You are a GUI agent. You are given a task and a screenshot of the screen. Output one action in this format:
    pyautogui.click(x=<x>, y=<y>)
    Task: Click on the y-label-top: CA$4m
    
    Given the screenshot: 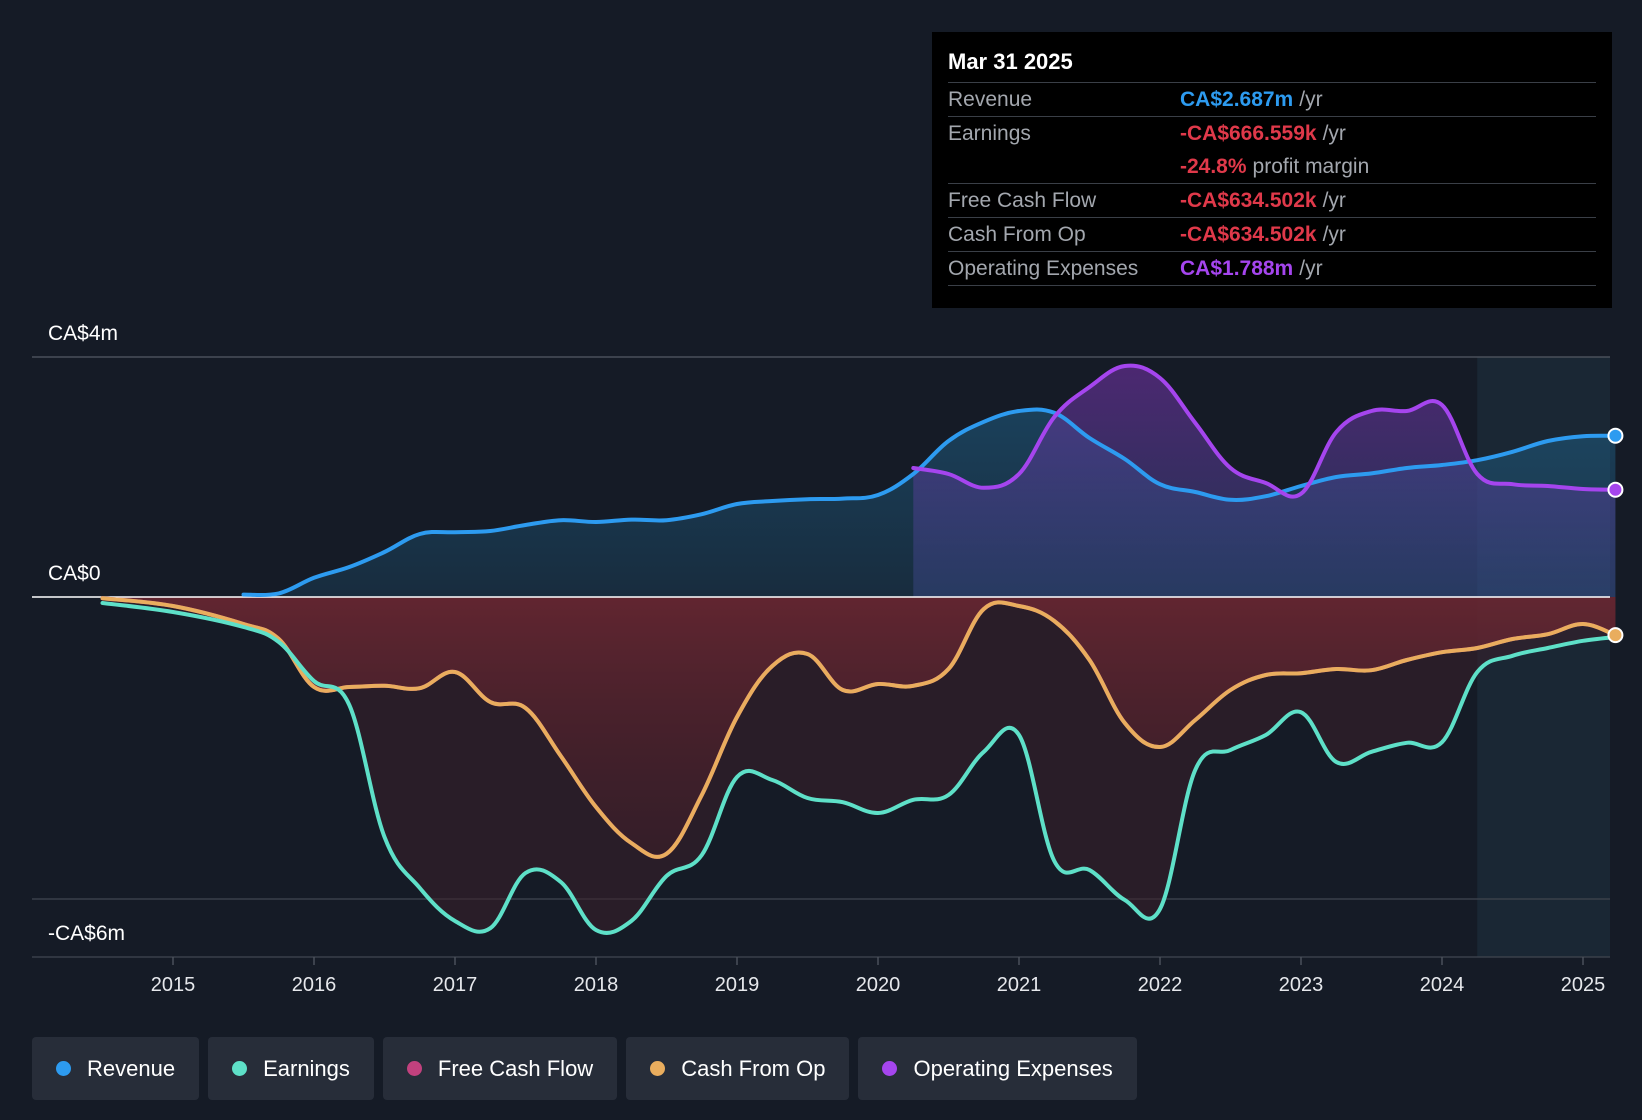 What is the action you would take?
    pyautogui.click(x=83, y=333)
    